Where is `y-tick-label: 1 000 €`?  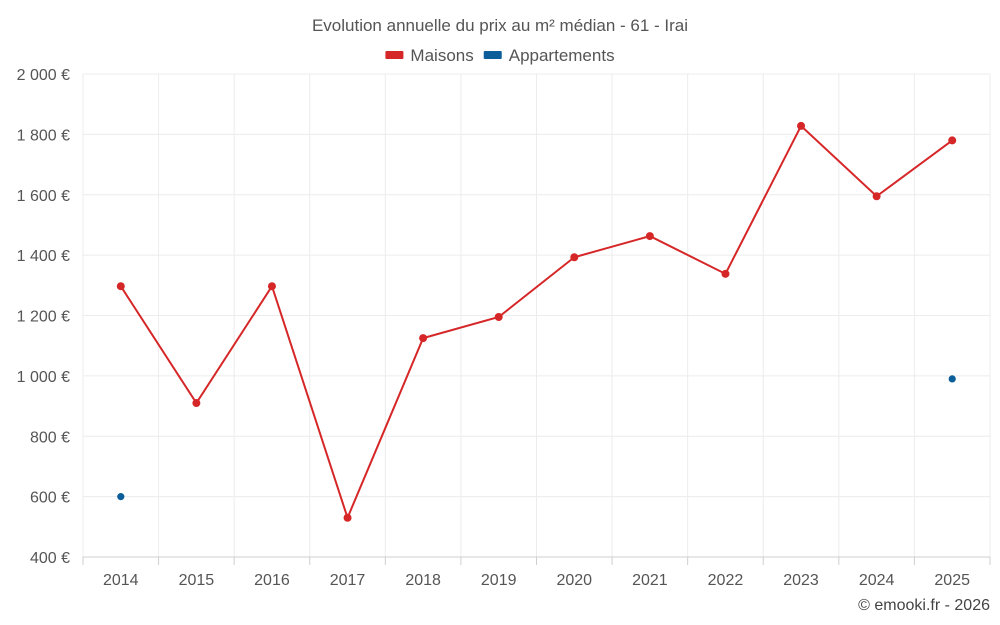 y-tick-label: 1 000 € is located at coordinates (43, 377).